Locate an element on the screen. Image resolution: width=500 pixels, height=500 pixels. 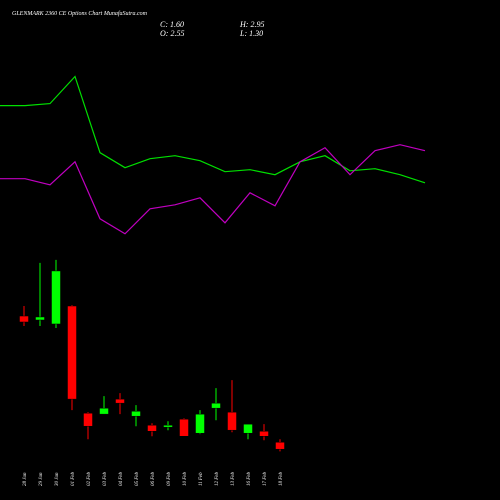
x-tick-label: 17 Feb is located at coordinates (265, 478).